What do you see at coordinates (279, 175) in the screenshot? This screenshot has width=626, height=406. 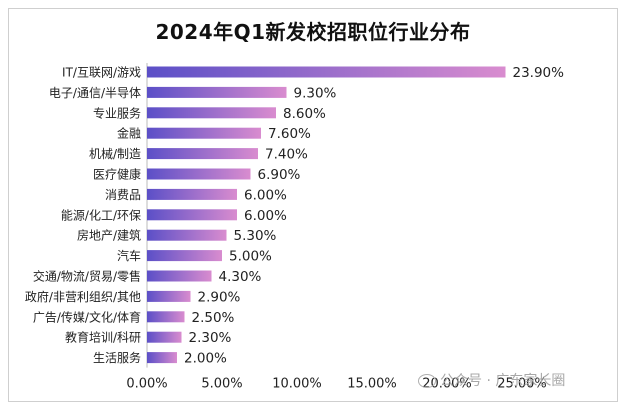 I see `value-label: 6.90%` at bounding box center [279, 175].